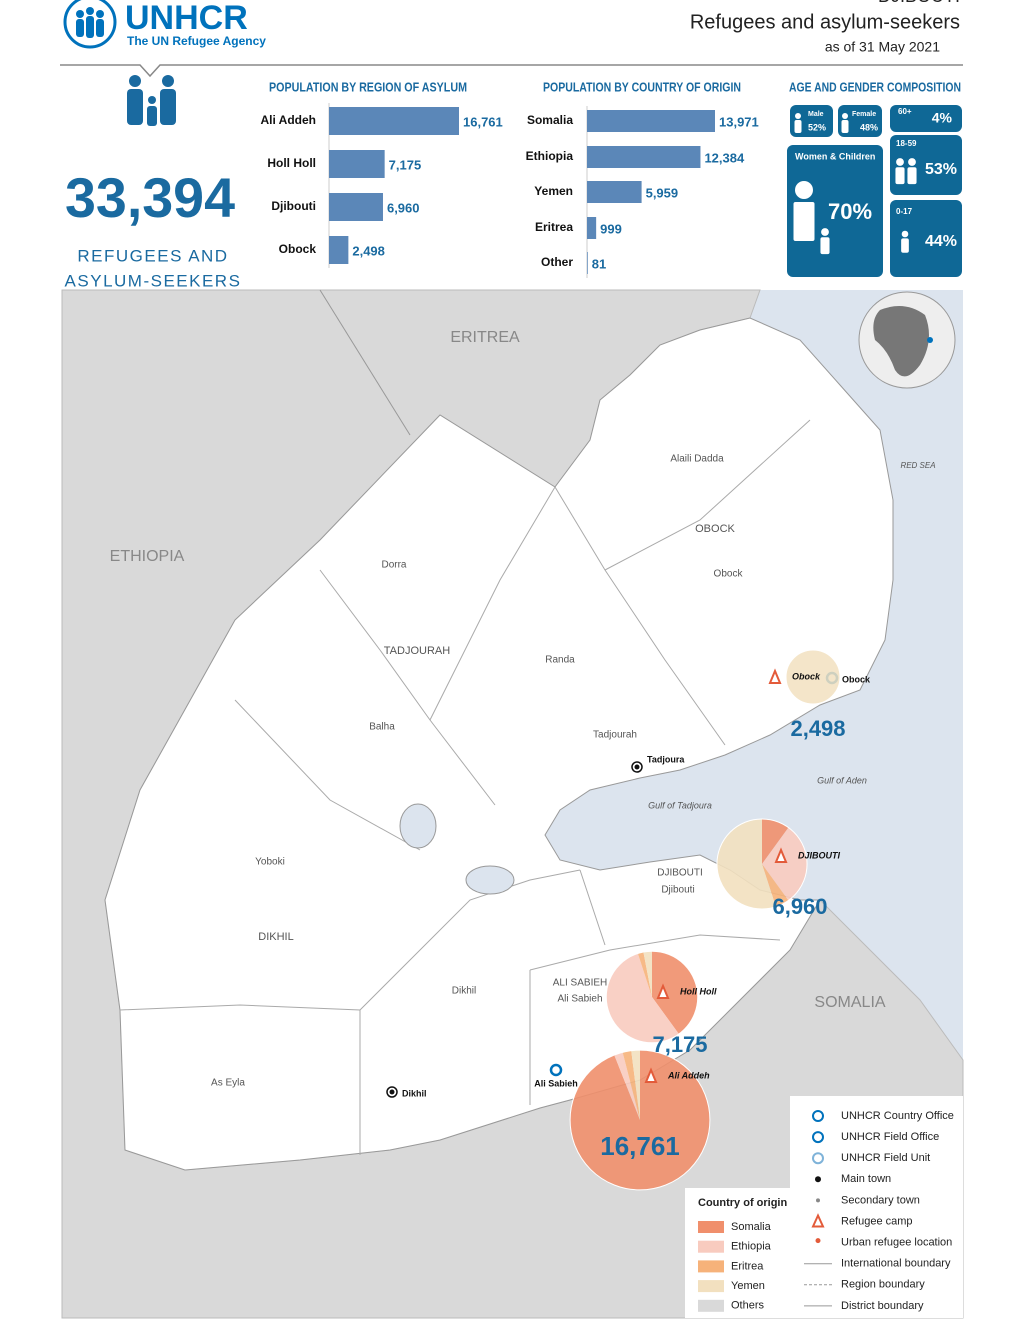 The image size is (1024, 1325). What do you see at coordinates (642, 86) in the screenshot?
I see `chart-title: POPULATION BY COUNTRY OF ORIGIN` at bounding box center [642, 86].